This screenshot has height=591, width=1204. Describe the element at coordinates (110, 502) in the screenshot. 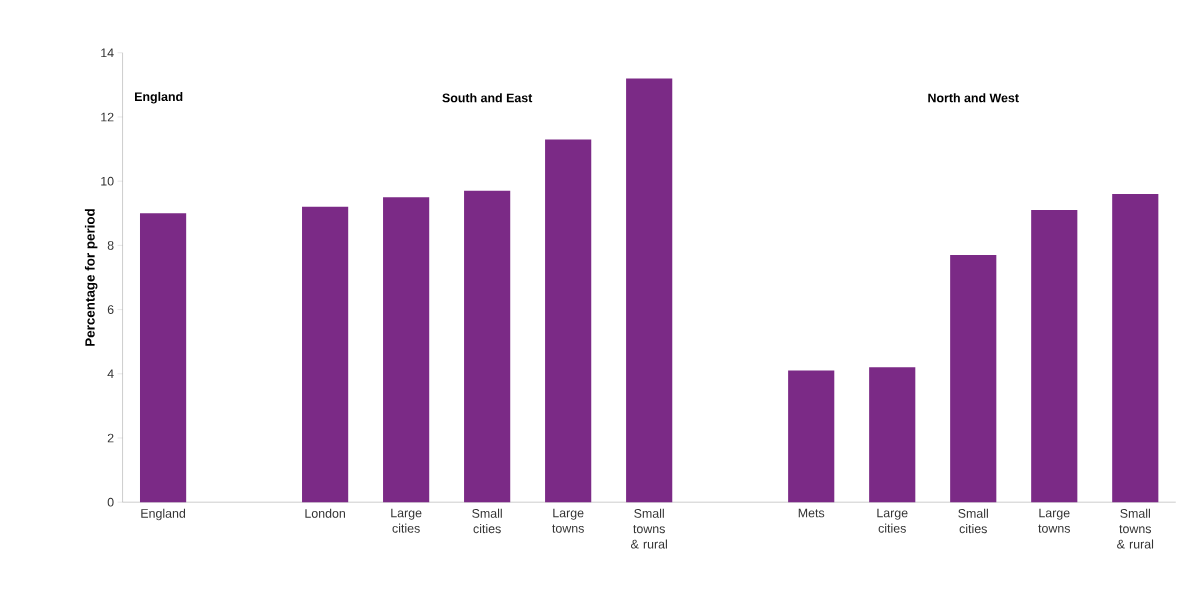

I see `y-tick-label: 0` at that location.